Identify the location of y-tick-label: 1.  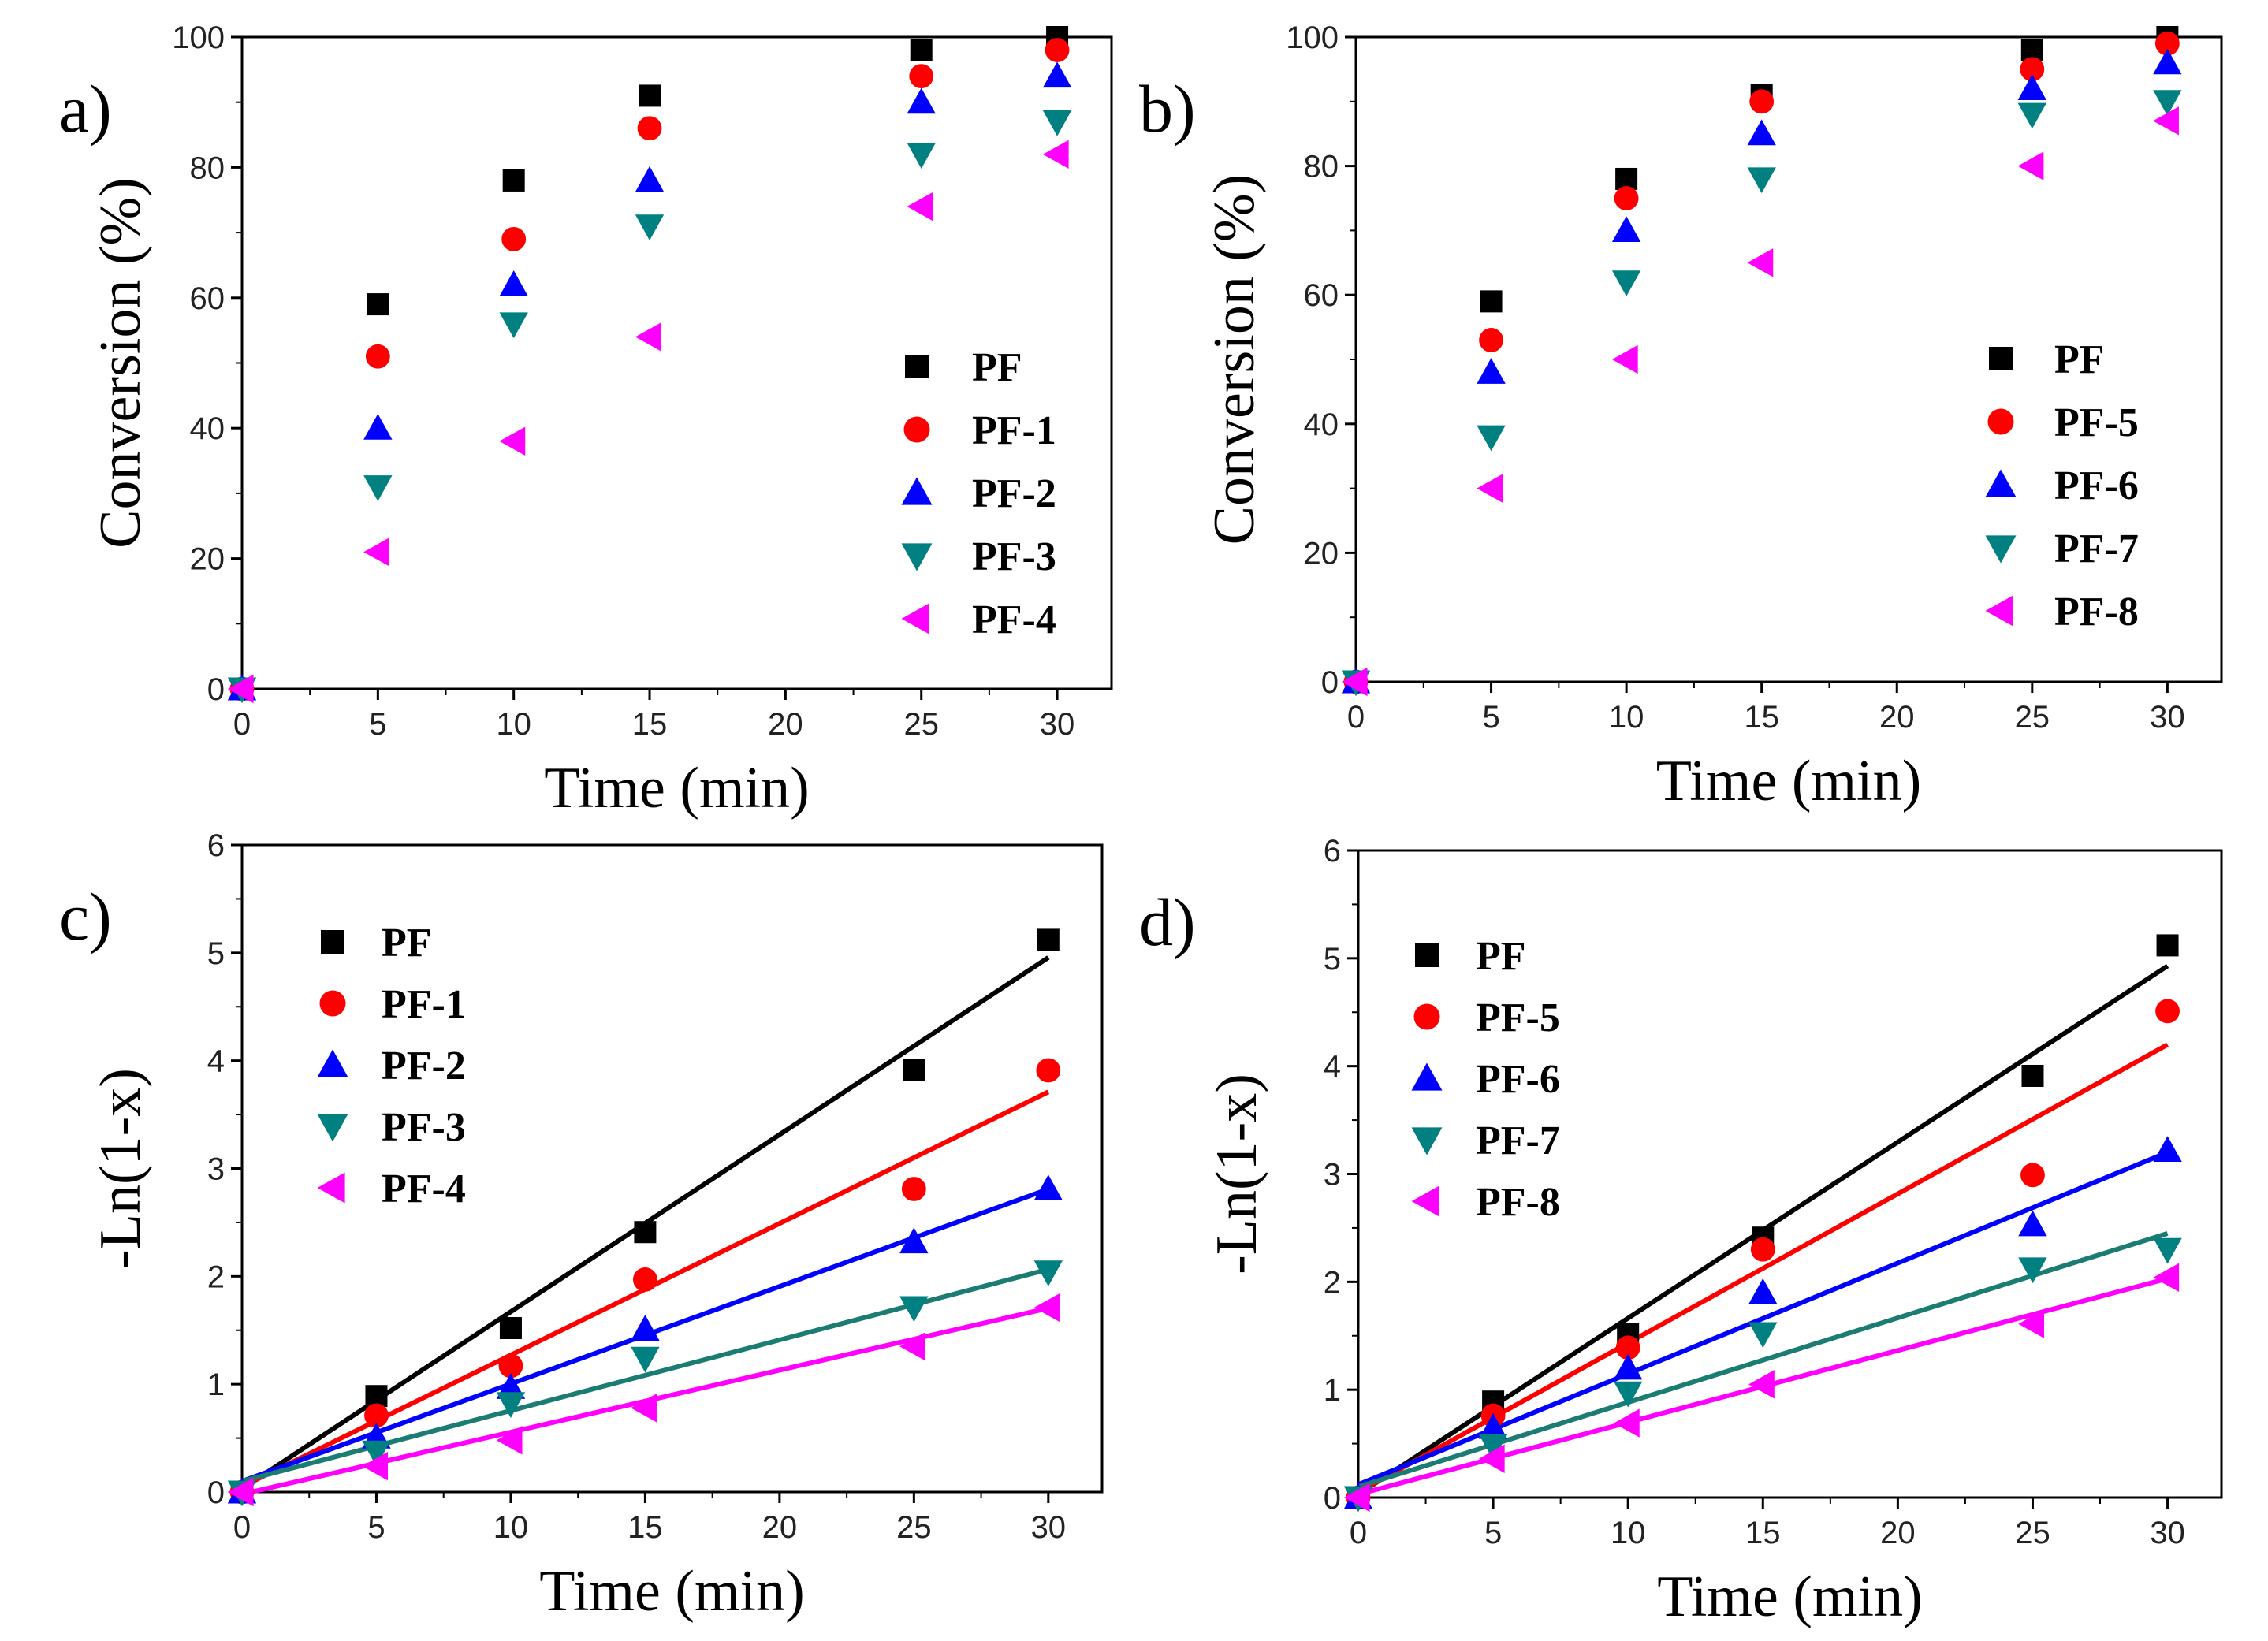
(216, 1385).